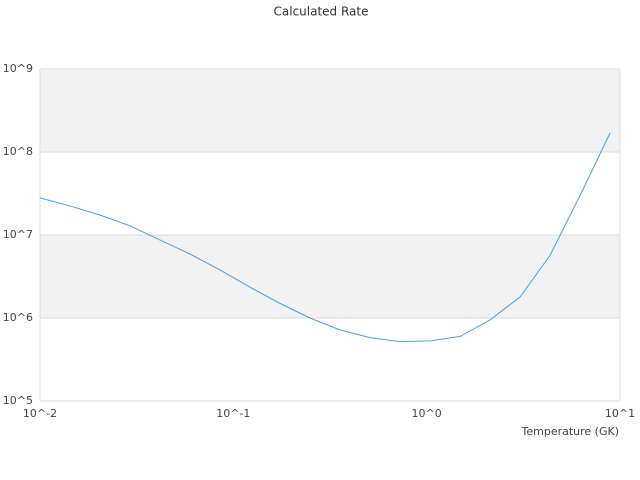 Image resolution: width=640 pixels, height=480 pixels. Describe the element at coordinates (18, 400) in the screenshot. I see `y-tick-label: 10^5` at that location.